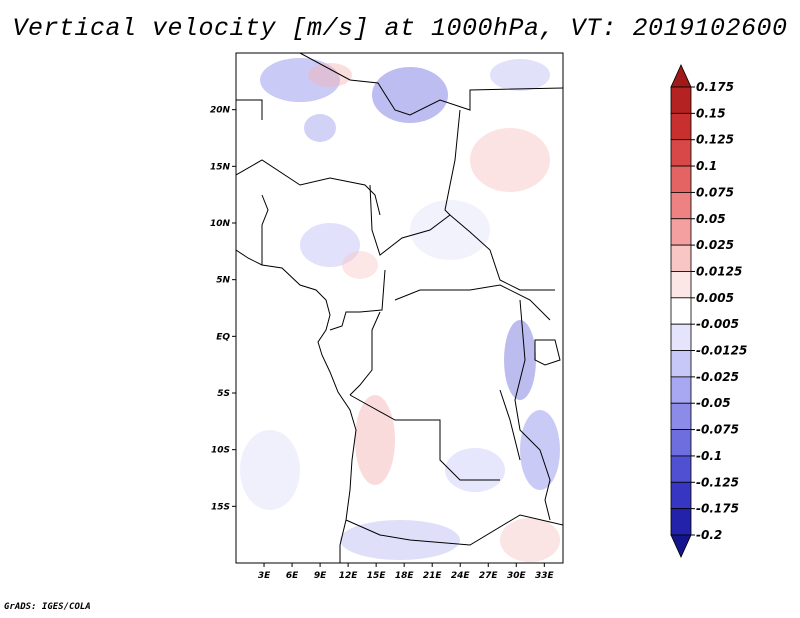  Describe the element at coordinates (223, 309) in the screenshot. I see `latitude-axis: 20N 15N 10N 5N EQ 5S 10S 15S` at that location.